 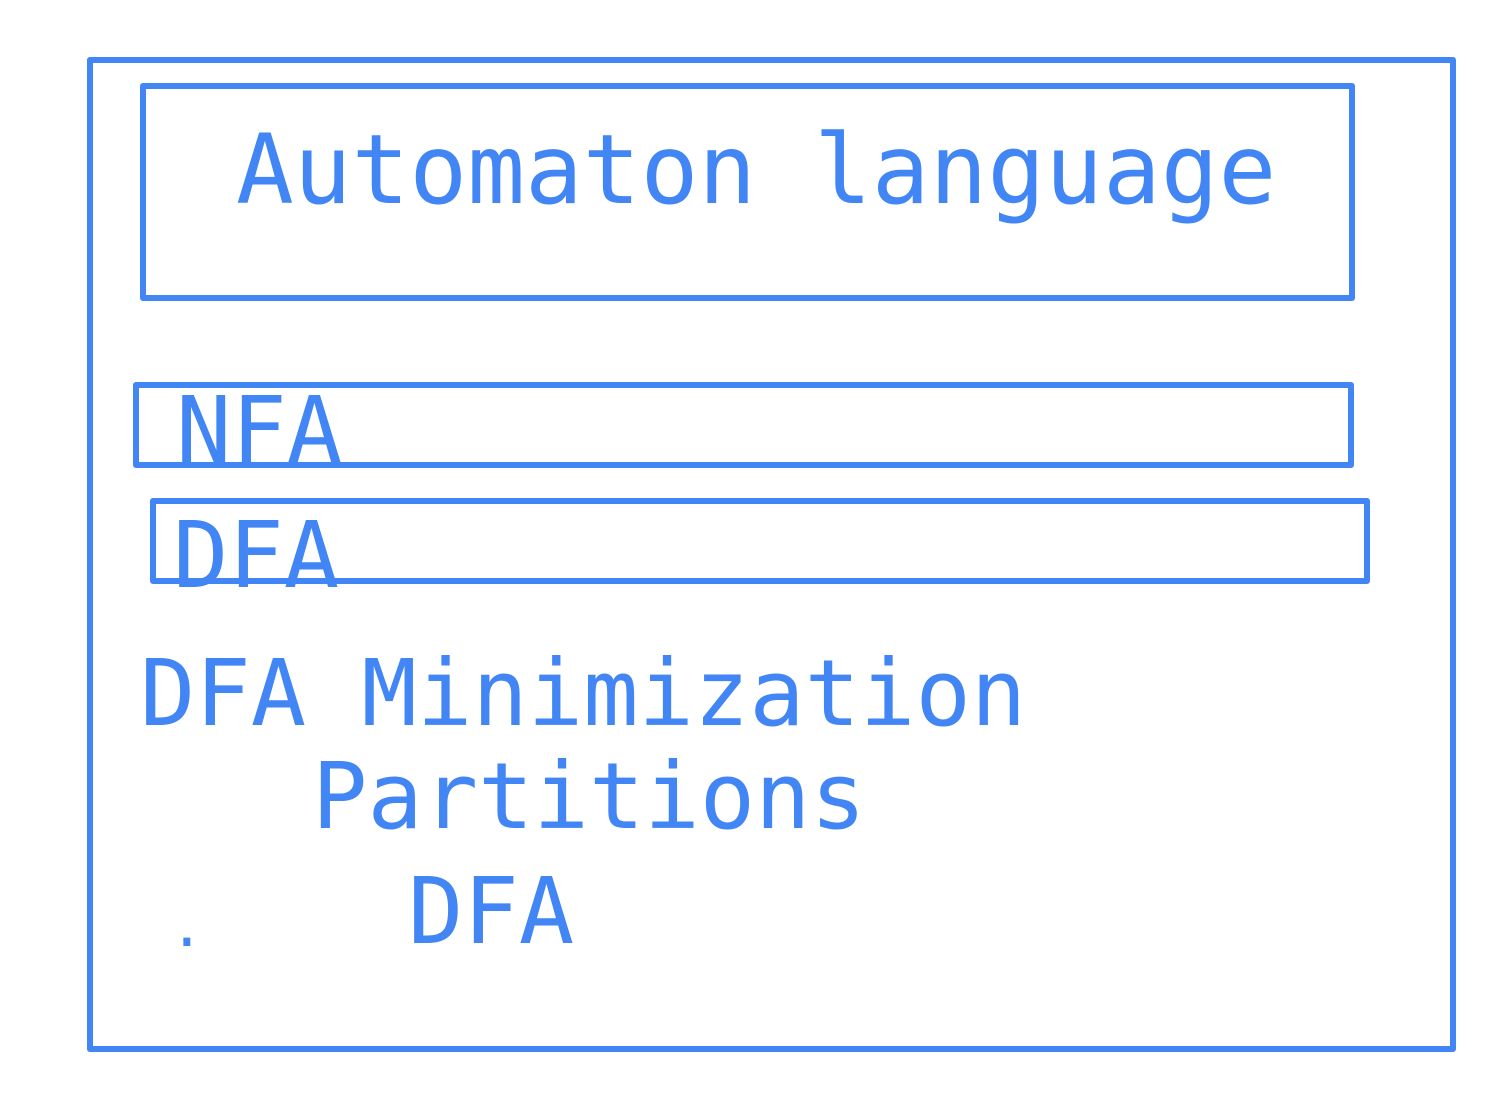 I want to click on dfa-box, so click(x=760, y=541).